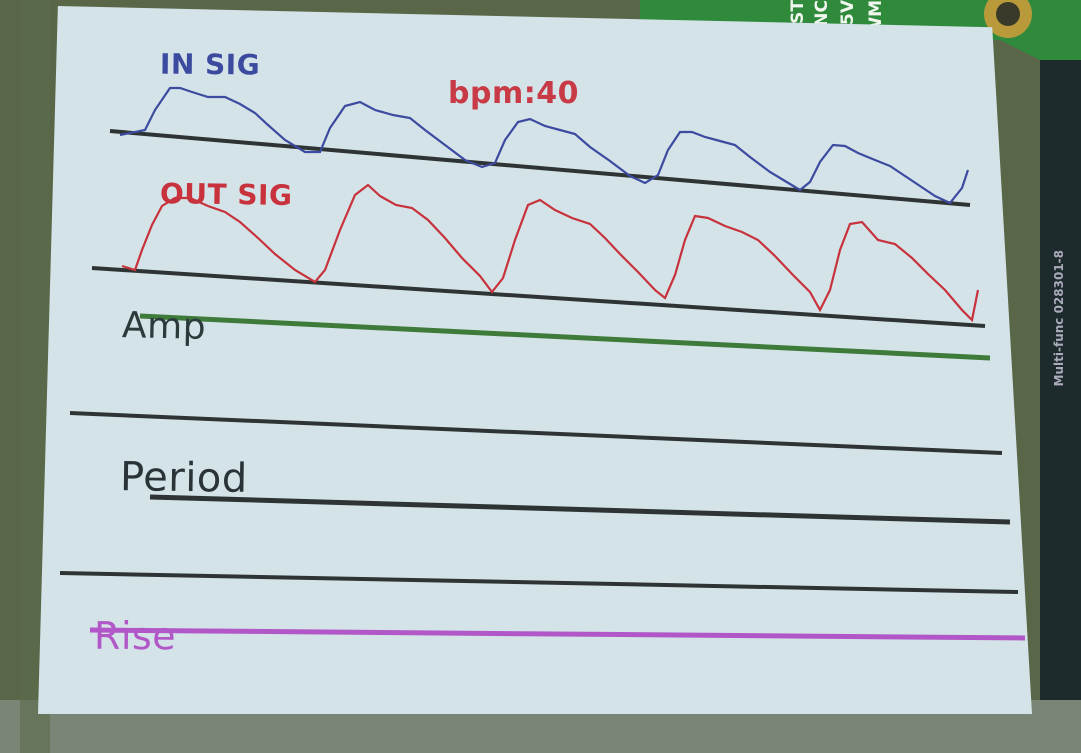  What do you see at coordinates (513, 93) in the screenshot?
I see `bpm-readout: bpm:40` at bounding box center [513, 93].